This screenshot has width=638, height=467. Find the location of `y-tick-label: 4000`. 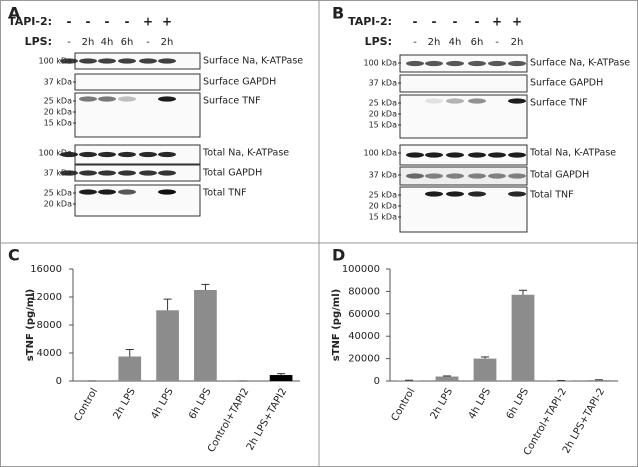

y-tick-label: 4000 is located at coordinates (49, 353).